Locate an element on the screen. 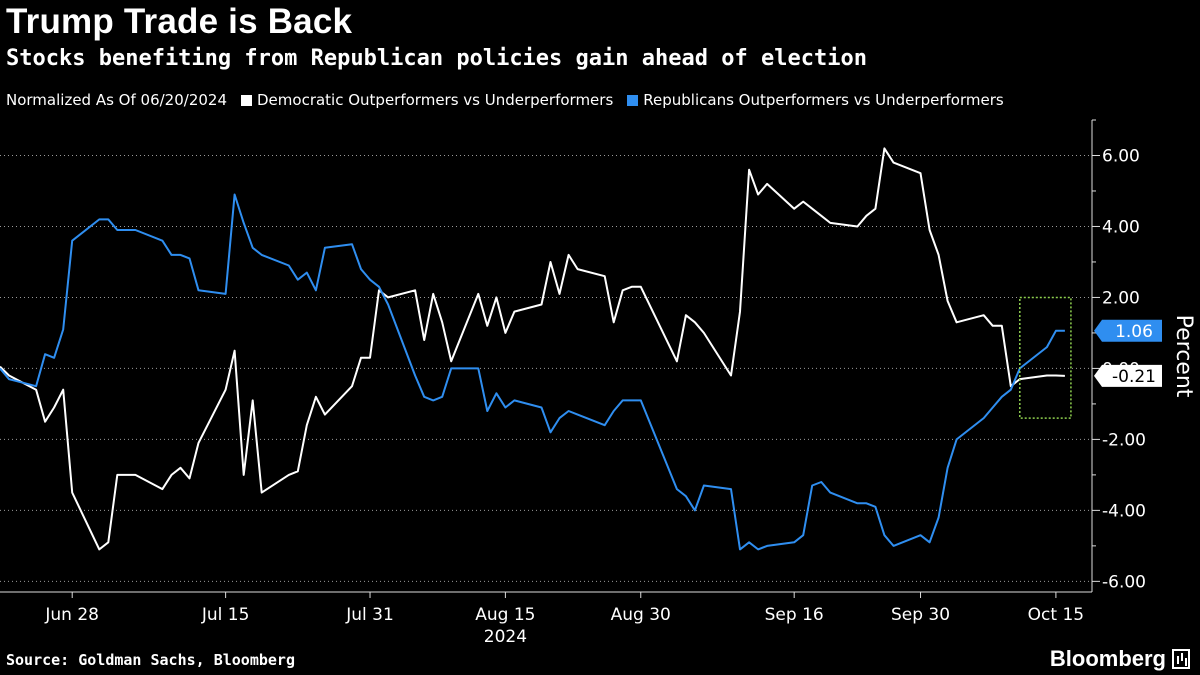 Image resolution: width=1200 pixels, height=675 pixels. x-year-label: 2024 is located at coordinates (505, 637).